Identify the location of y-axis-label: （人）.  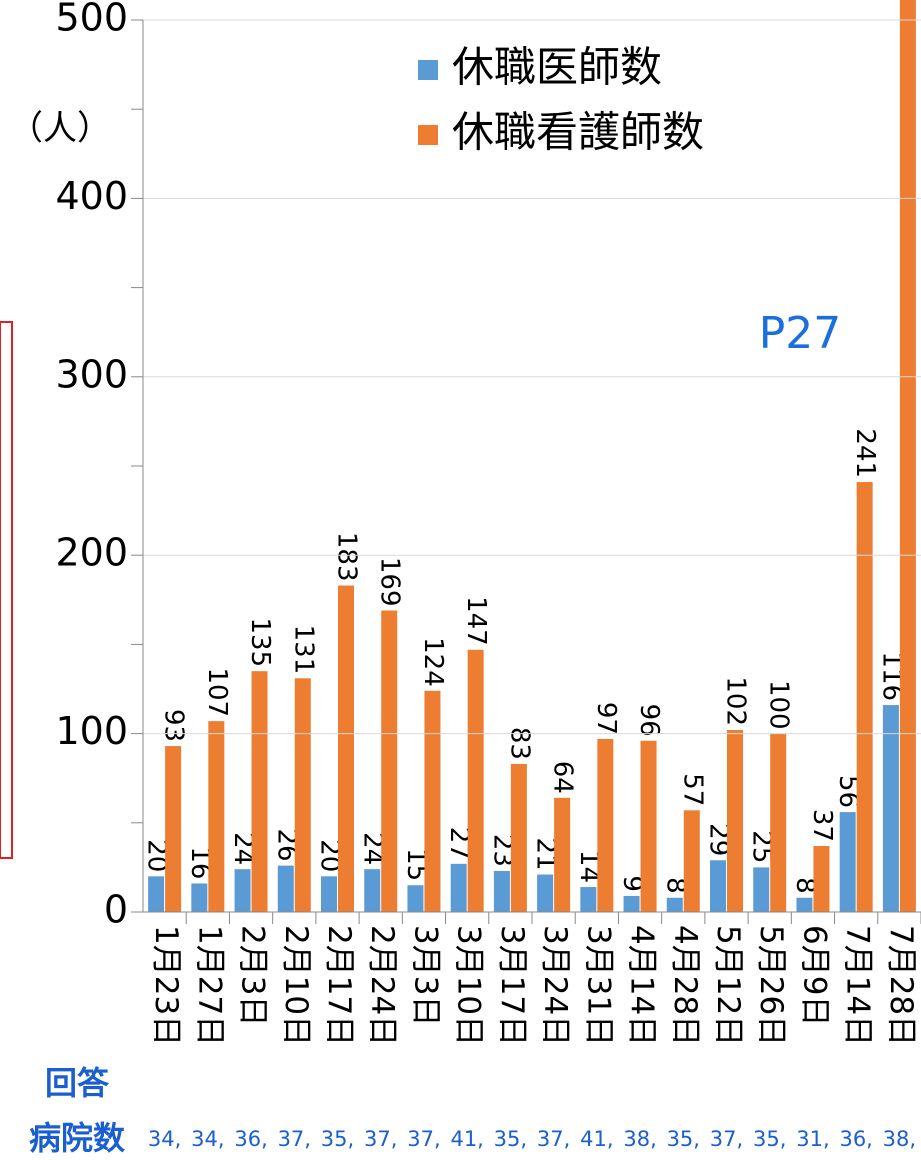
(60, 129).